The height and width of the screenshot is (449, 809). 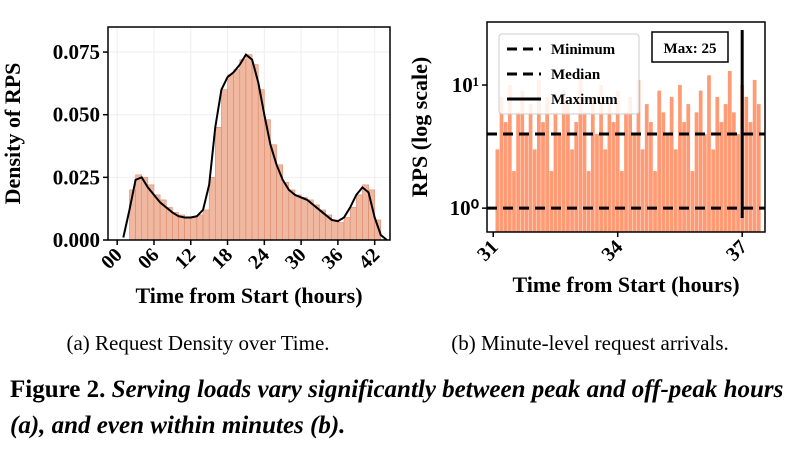 What do you see at coordinates (149, 259) in the screenshot?
I see `x-tick-label: 06` at bounding box center [149, 259].